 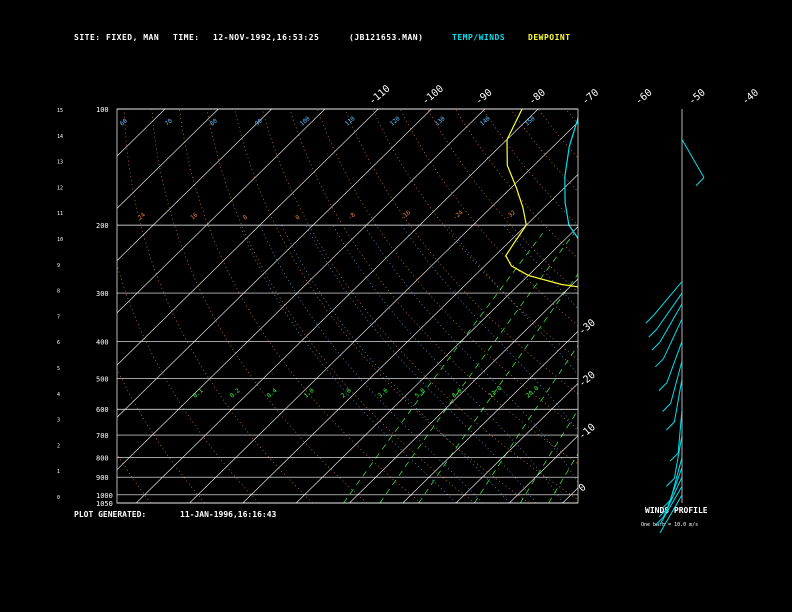 I want to click on height-tick-label: 2, so click(x=58, y=446).